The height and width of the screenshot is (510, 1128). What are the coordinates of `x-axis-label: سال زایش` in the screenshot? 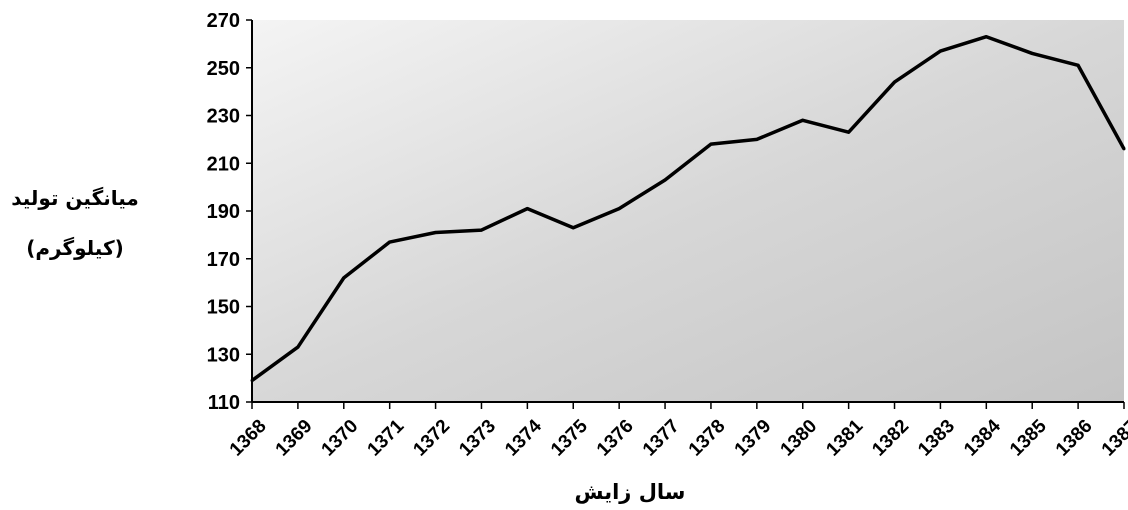 It's located at (630, 492).